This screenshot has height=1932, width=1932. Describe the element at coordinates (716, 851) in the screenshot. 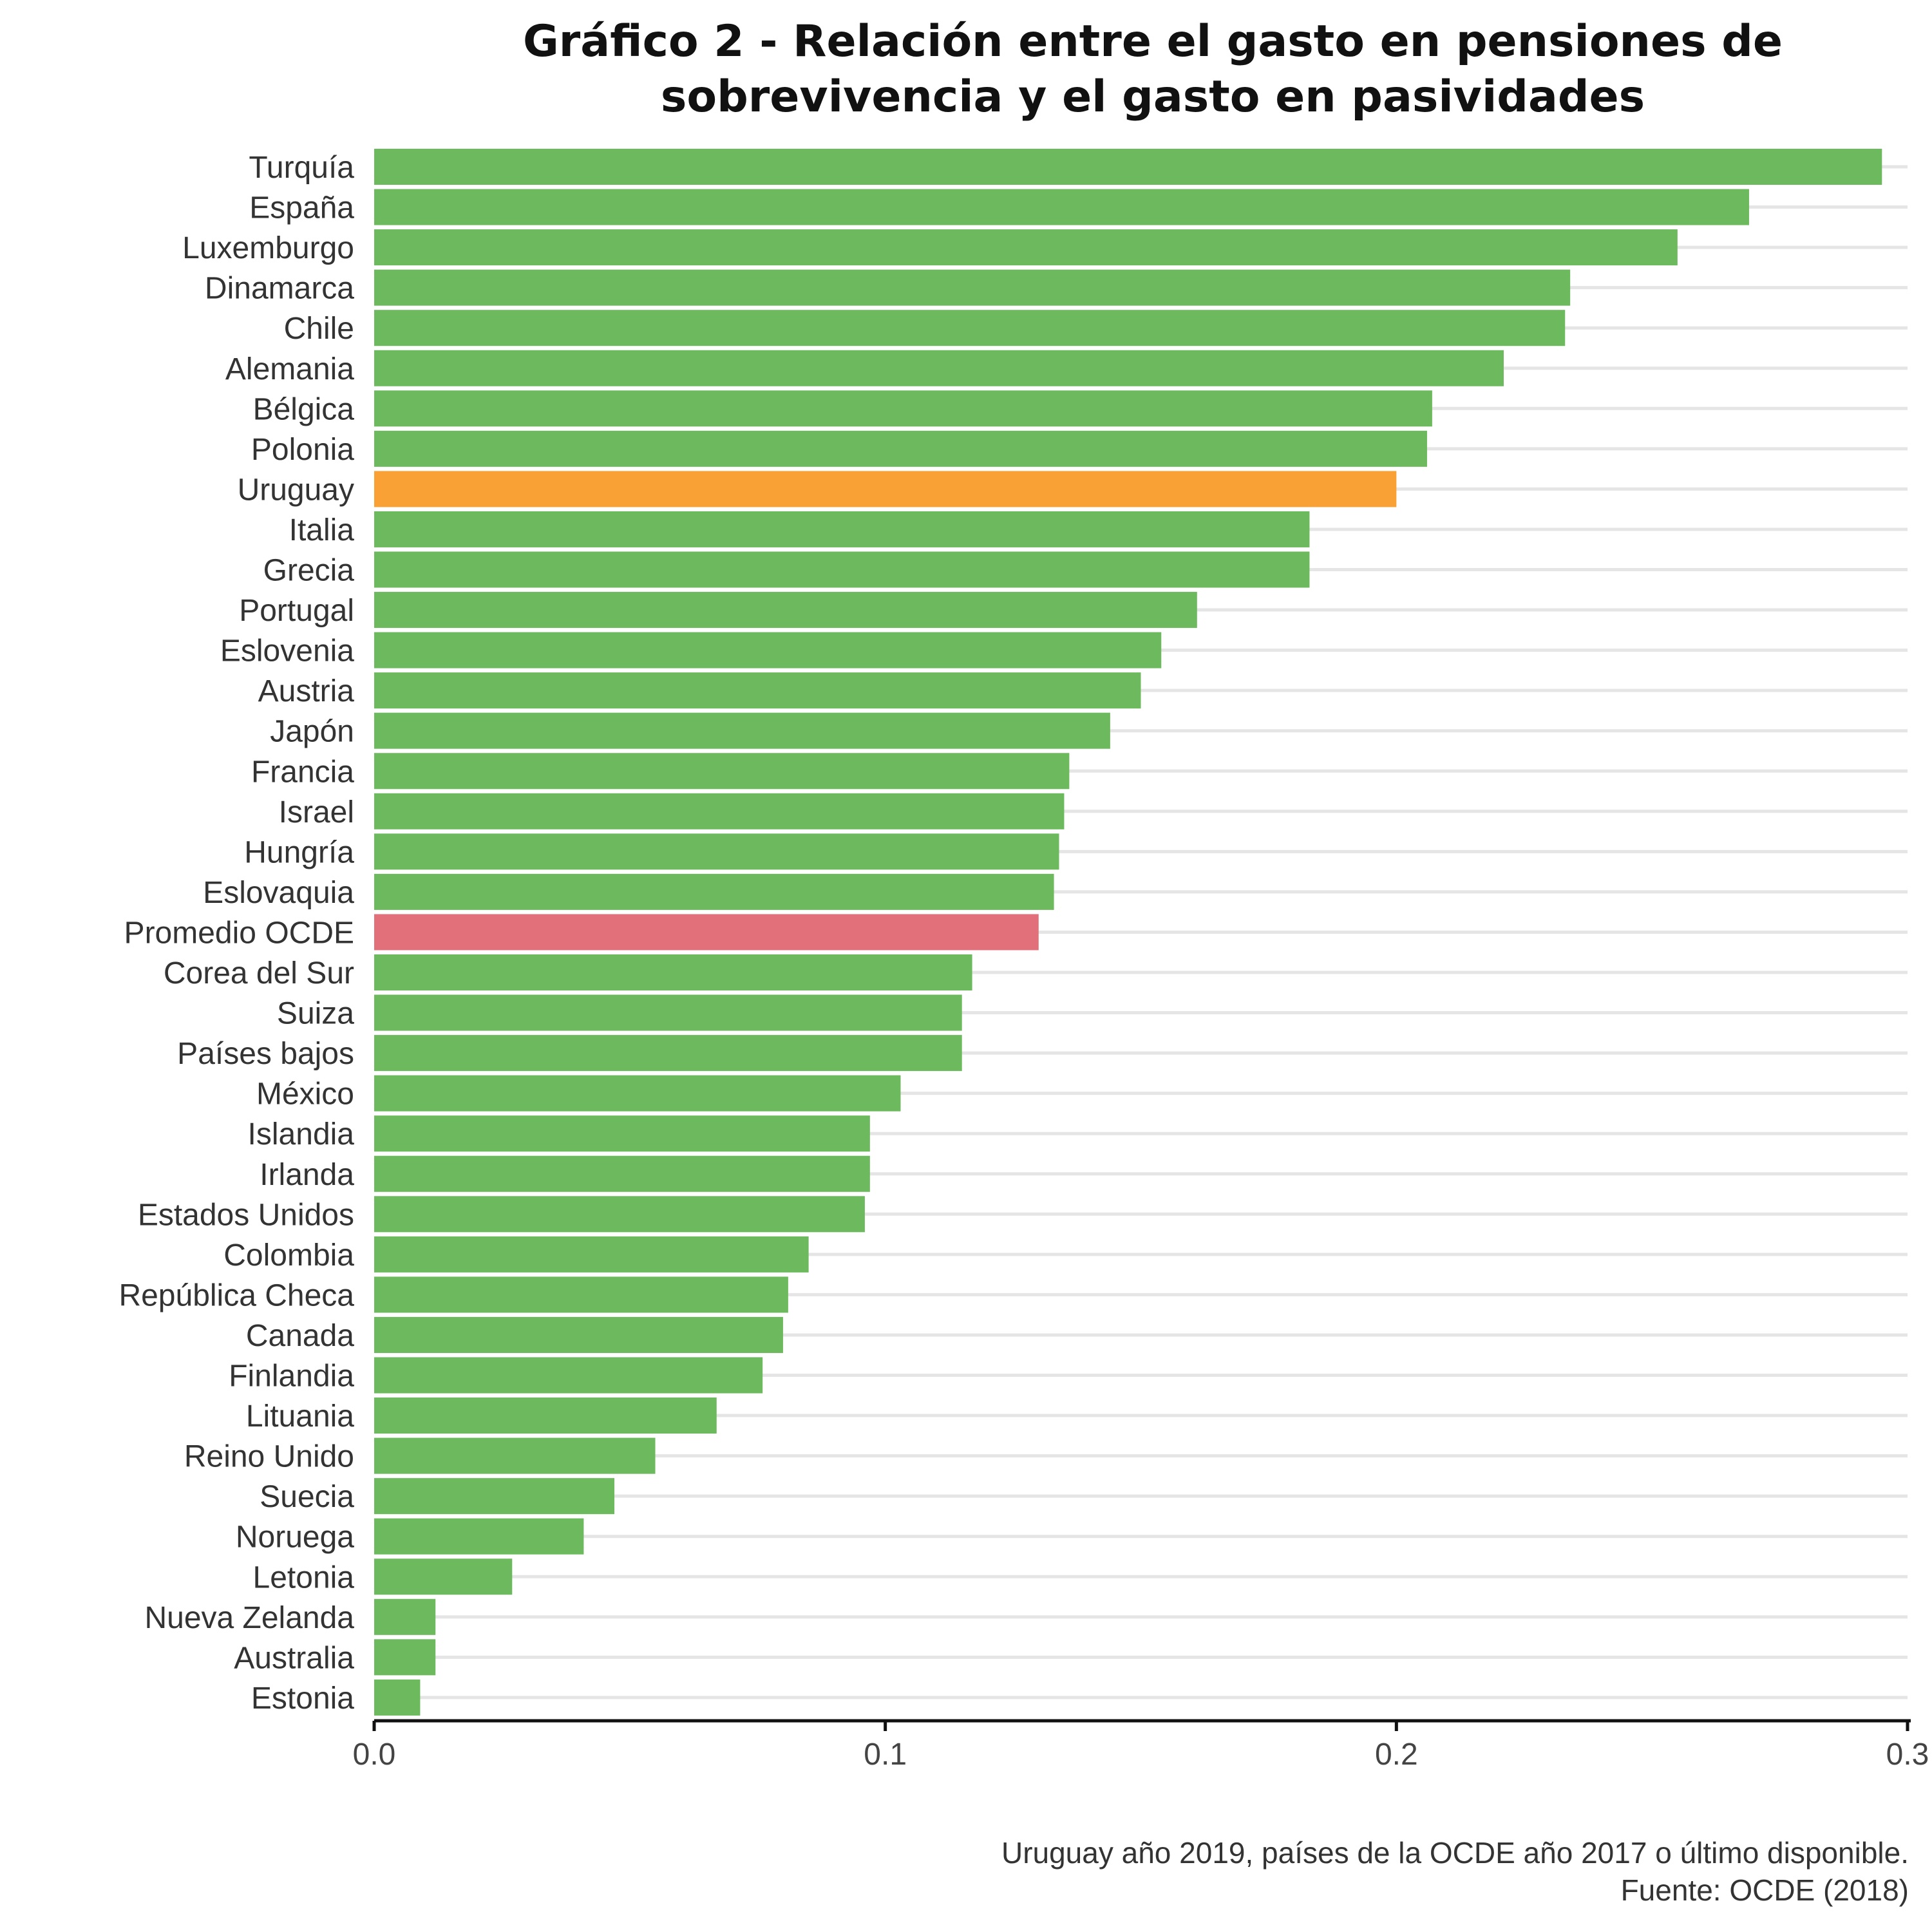

I see `bar-hungría` at that location.